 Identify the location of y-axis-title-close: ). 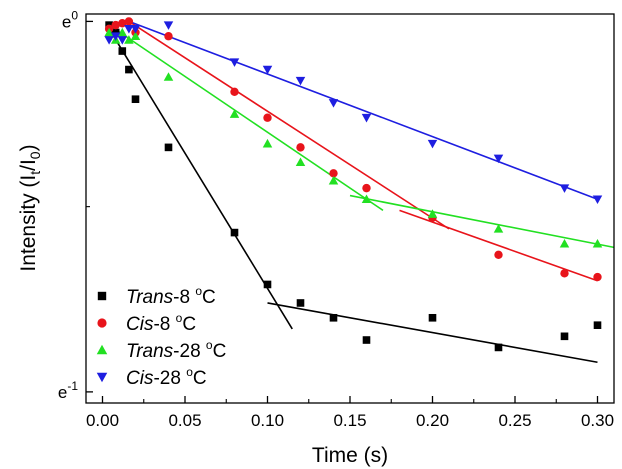
(28, 147).